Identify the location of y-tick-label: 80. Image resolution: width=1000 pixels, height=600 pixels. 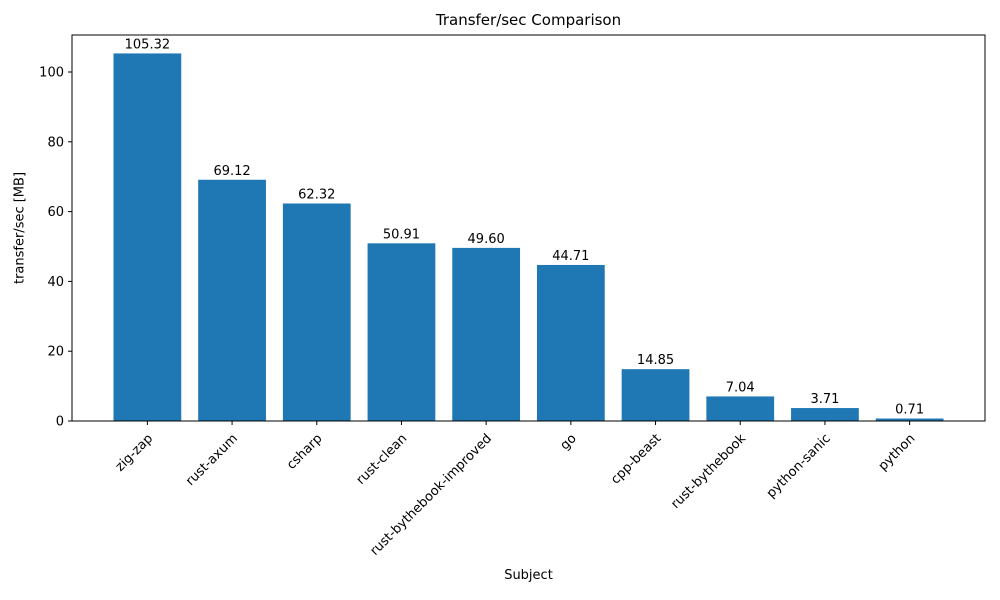
(55, 142).